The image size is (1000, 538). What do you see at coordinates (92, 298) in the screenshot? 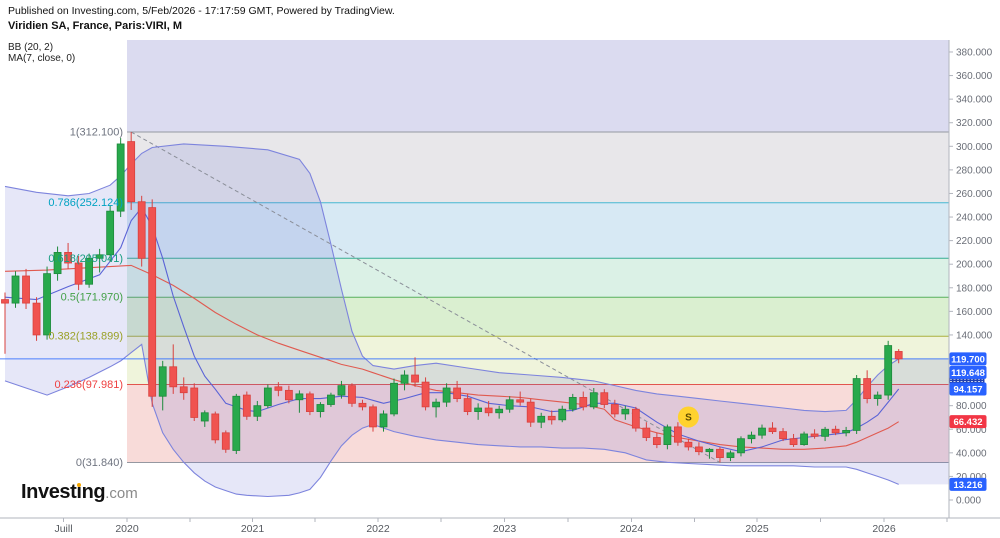
I see `fib-label: 0.5(171.970)` at bounding box center [92, 298].